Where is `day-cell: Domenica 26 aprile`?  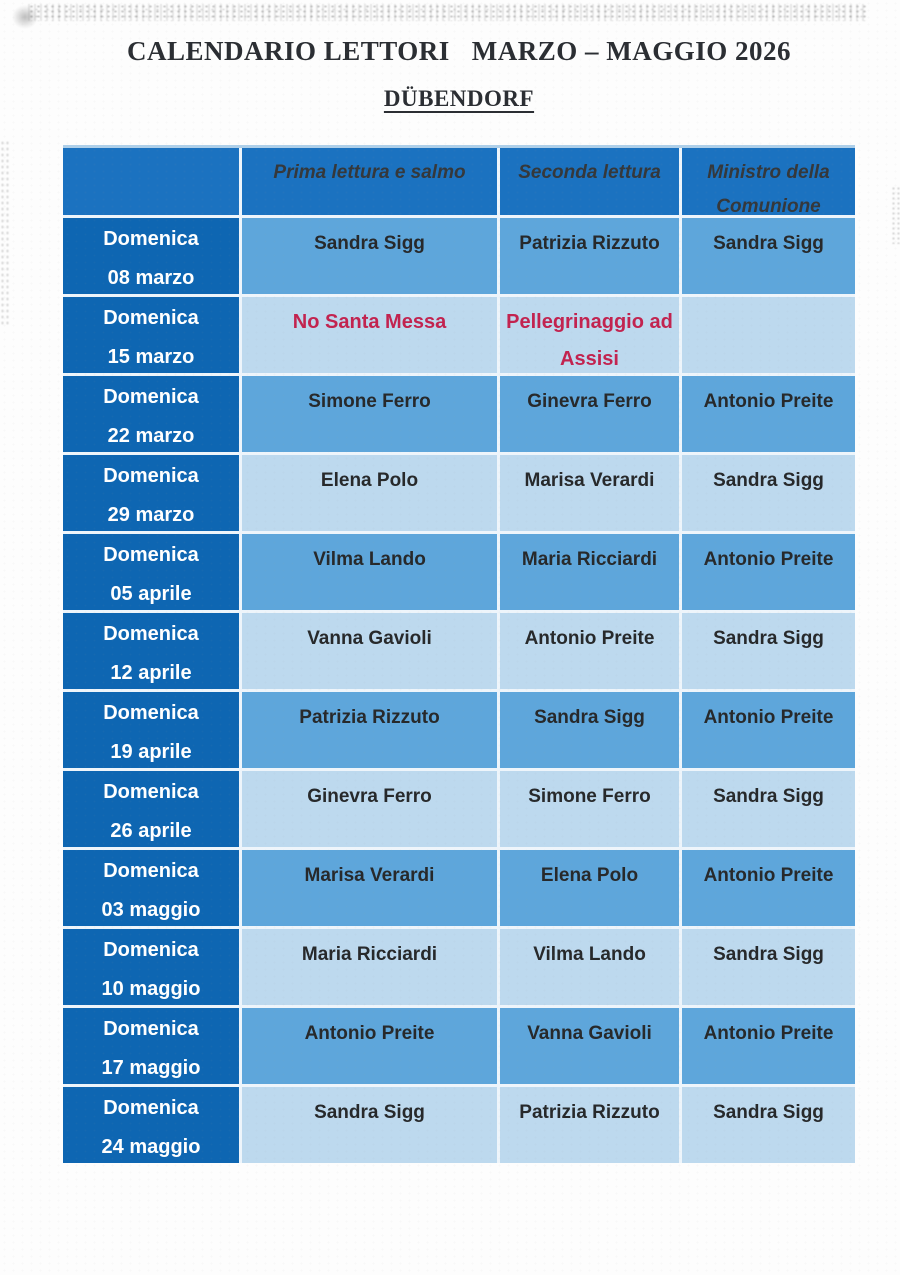 day-cell: Domenica 26 aprile is located at coordinates (151, 809).